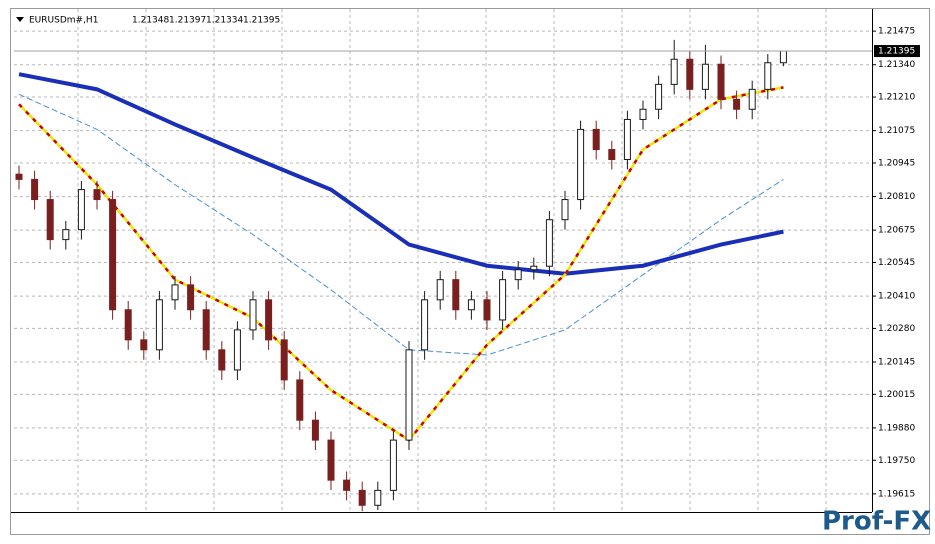 This screenshot has width=935, height=544. Describe the element at coordinates (896, 163) in the screenshot. I see `y-tick-label: 1.20945` at that location.